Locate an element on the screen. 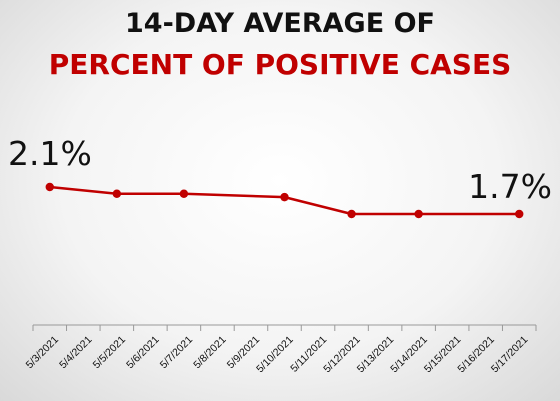 This screenshot has height=401, width=560. data-points is located at coordinates (284, 200).